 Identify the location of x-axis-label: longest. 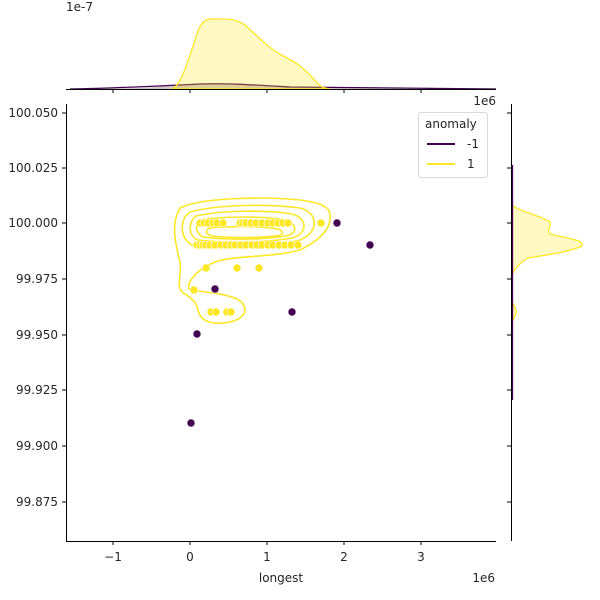
(281, 578).